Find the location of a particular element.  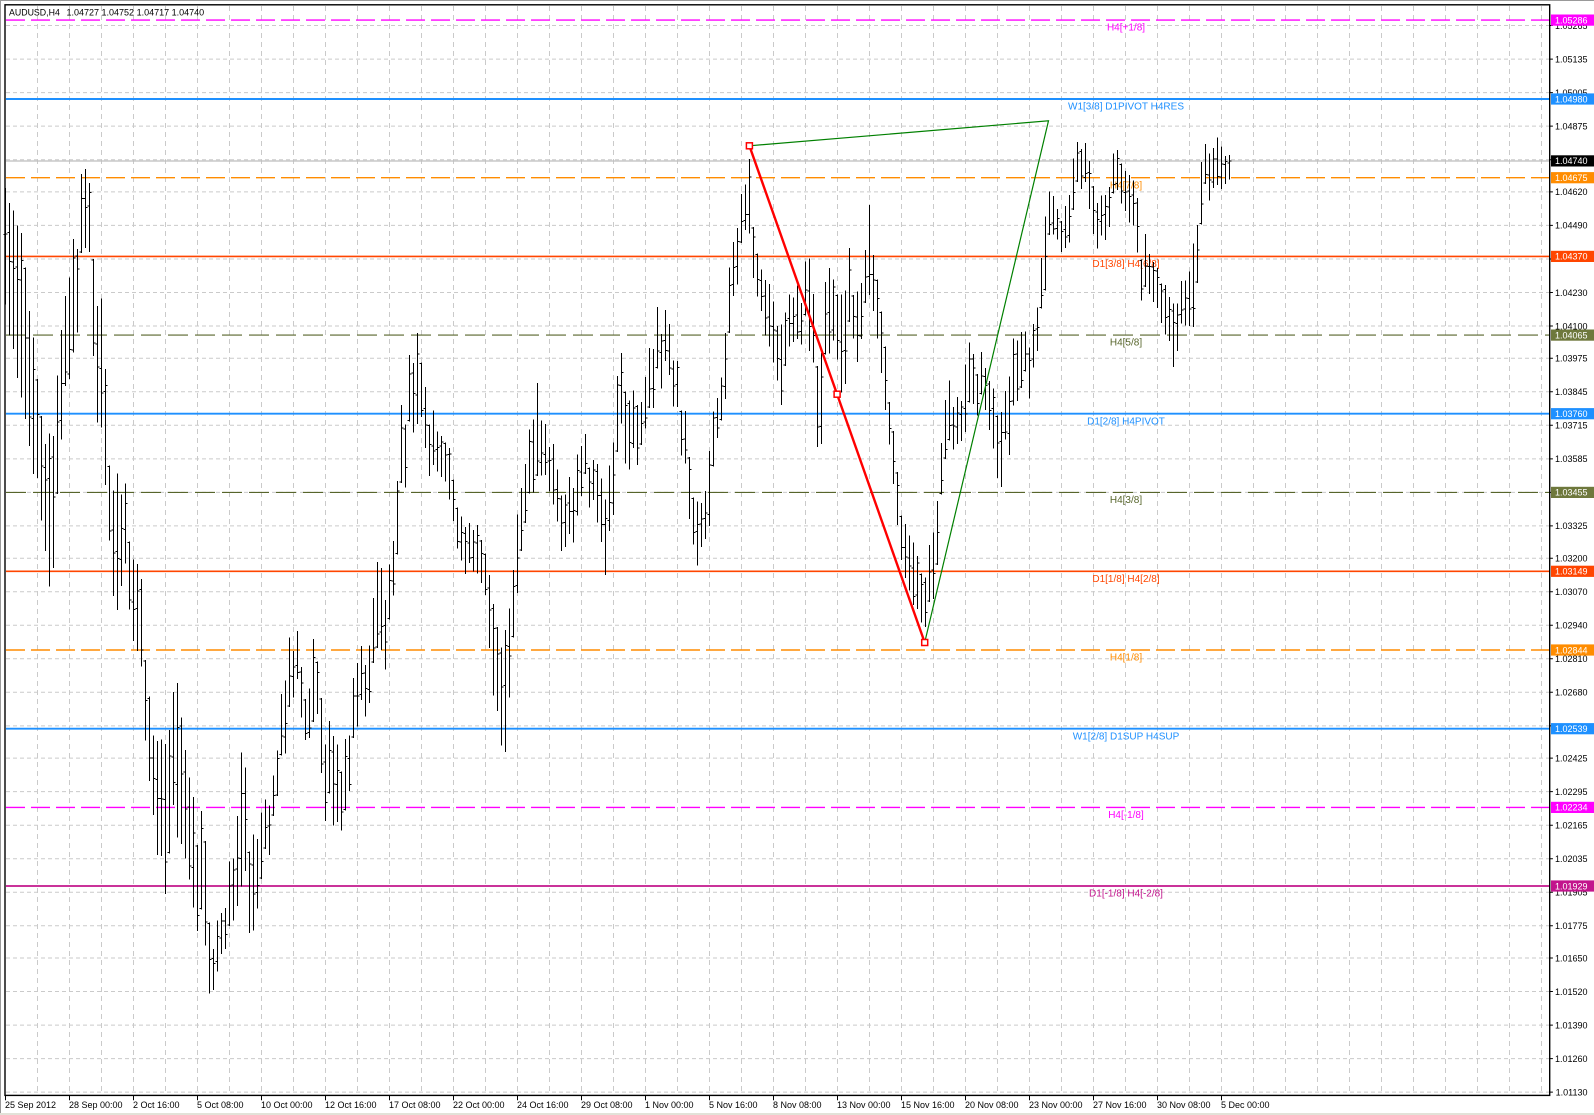

svg-text: 15 Nov 16:00 is located at coordinates (928, 1105).